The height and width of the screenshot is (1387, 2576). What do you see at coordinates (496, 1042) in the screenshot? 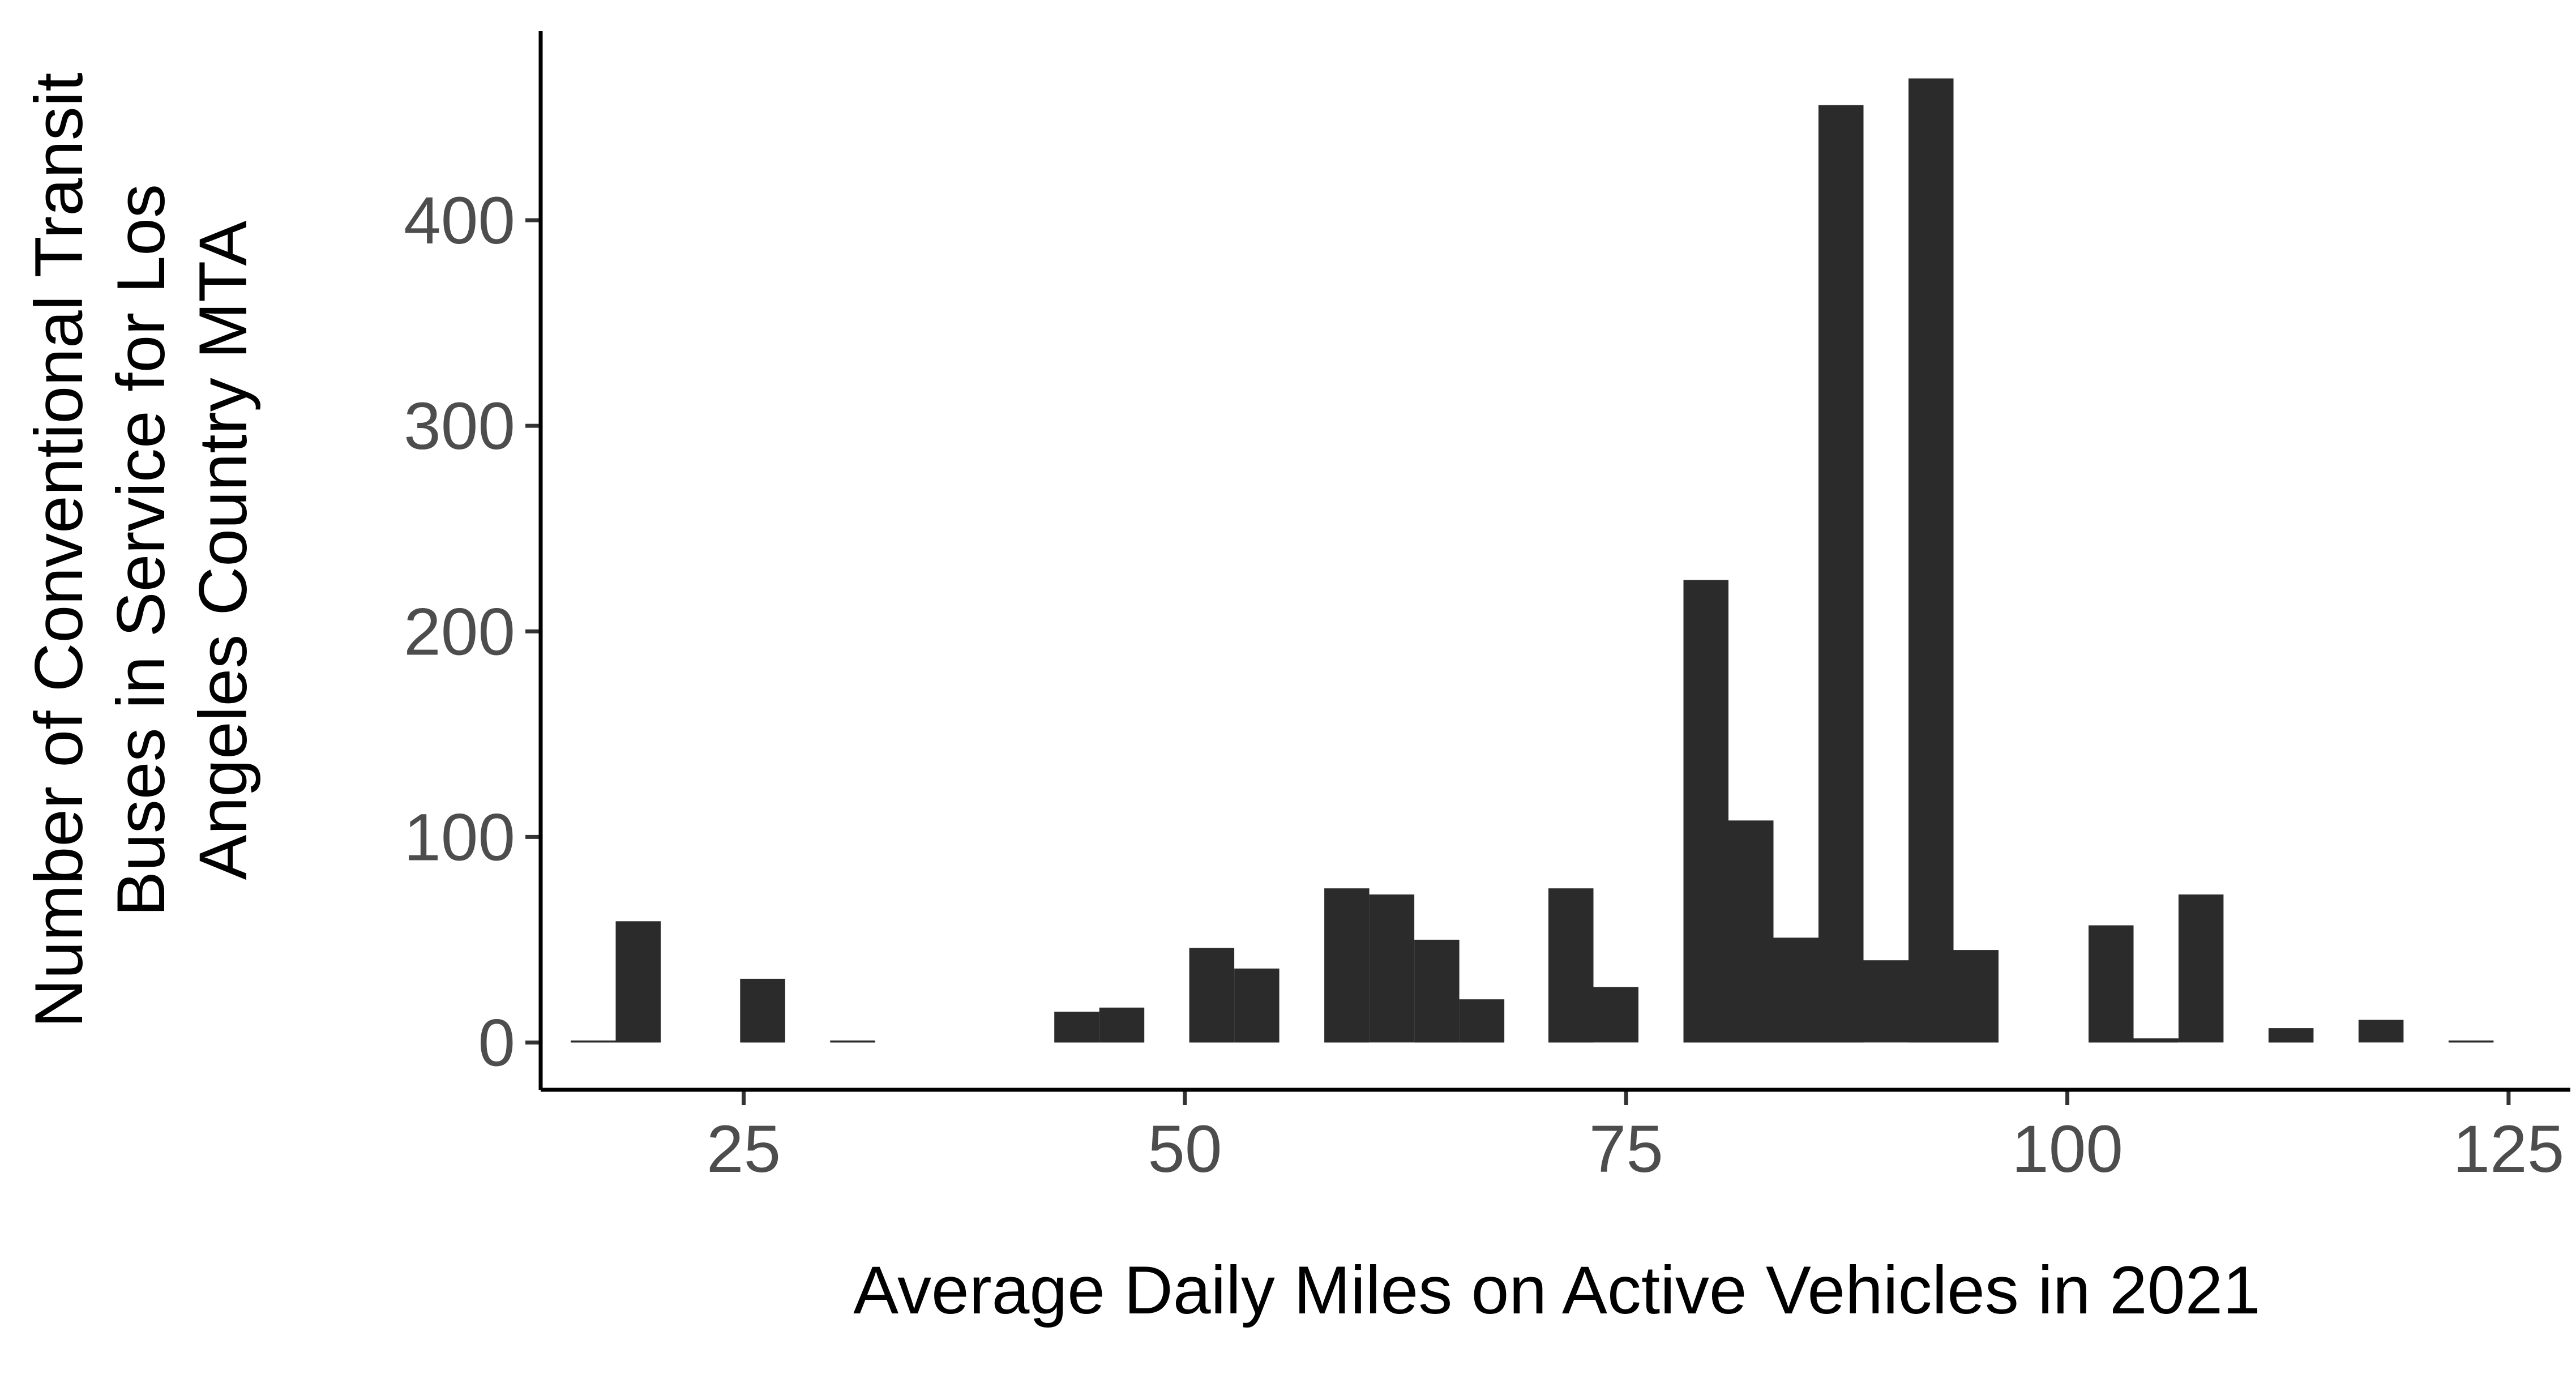
I see `y-tick-label: 0` at bounding box center [496, 1042].